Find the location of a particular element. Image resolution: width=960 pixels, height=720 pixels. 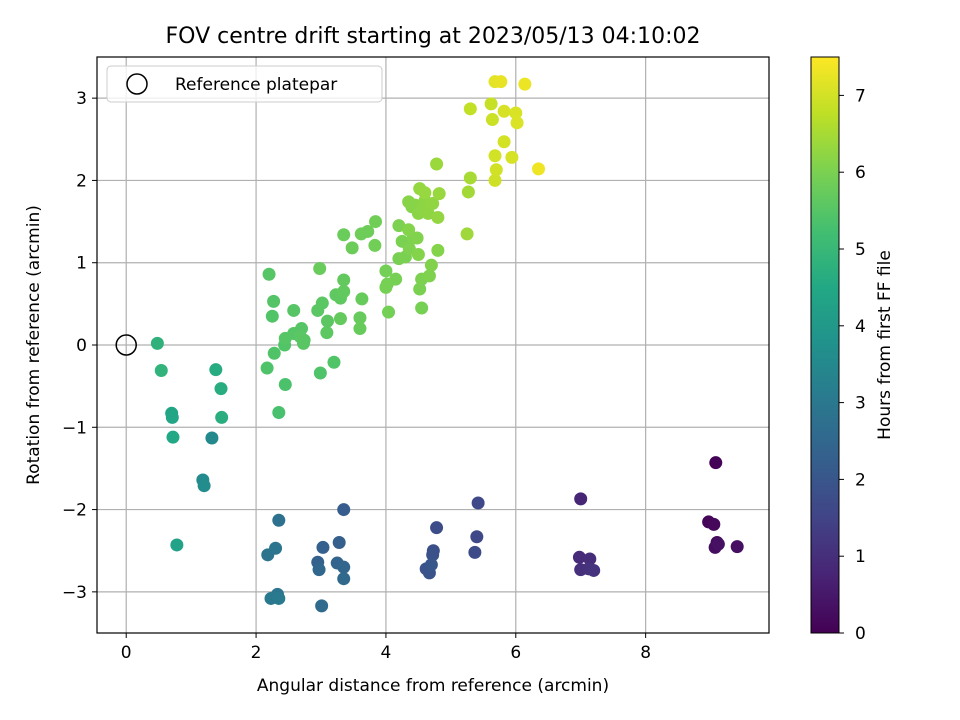

colorbar-tick-label: 7 is located at coordinates (860, 96).